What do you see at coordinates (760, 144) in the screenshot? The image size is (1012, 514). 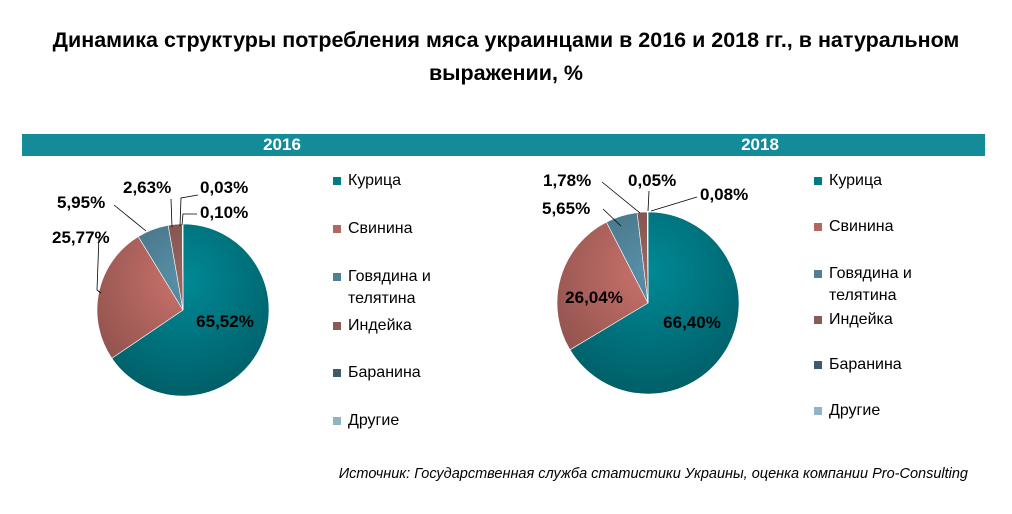 I see `pie-title-2018: 2018` at bounding box center [760, 144].